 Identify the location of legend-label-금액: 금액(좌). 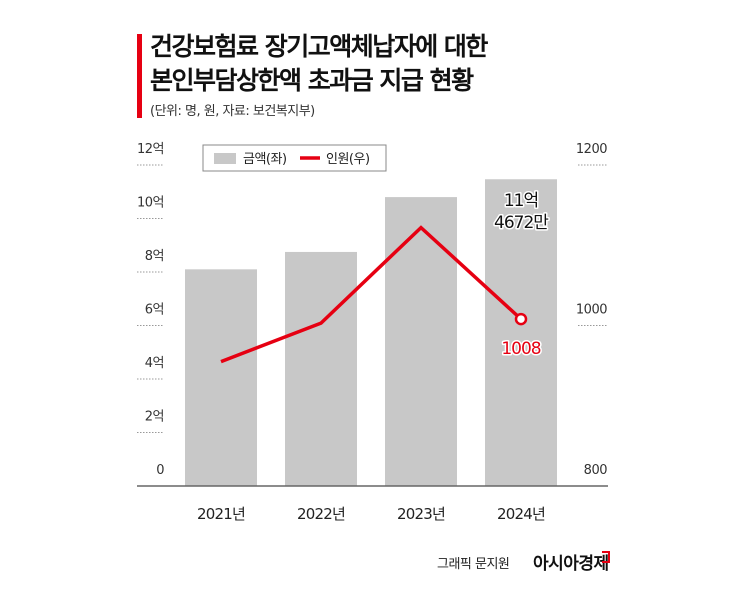
(265, 159).